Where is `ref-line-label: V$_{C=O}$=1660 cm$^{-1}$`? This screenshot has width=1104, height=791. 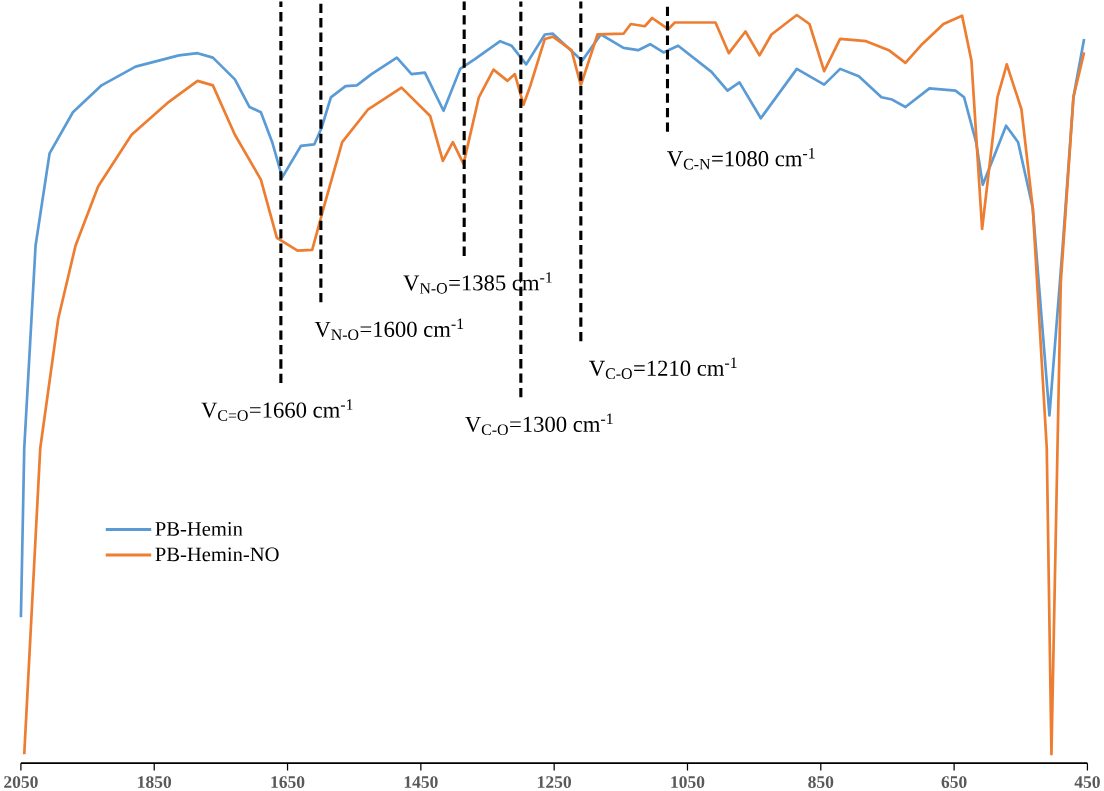
ref-line-label: V$_{C=O}$=1660 cm$^{-1}$ is located at coordinates (277, 410).